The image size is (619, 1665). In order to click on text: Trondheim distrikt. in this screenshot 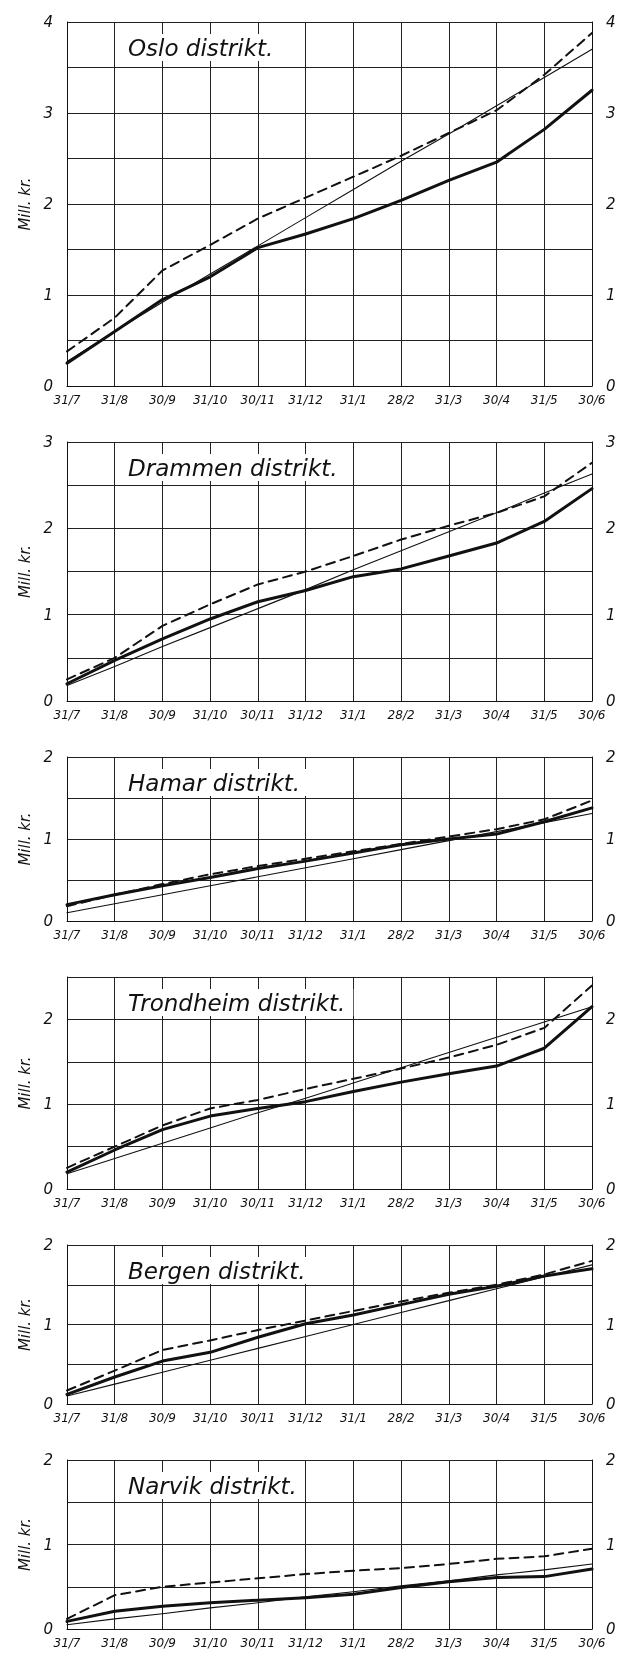, I will do `click(237, 1002)`.